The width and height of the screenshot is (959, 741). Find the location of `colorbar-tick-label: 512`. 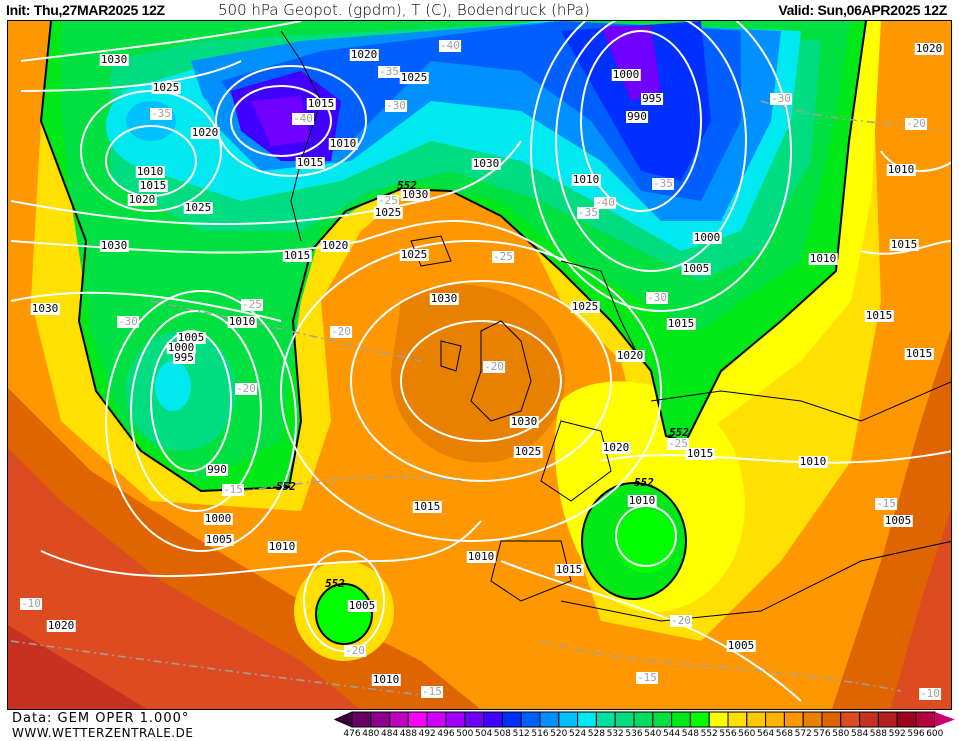

colorbar-tick-label: 512 is located at coordinates (521, 734).